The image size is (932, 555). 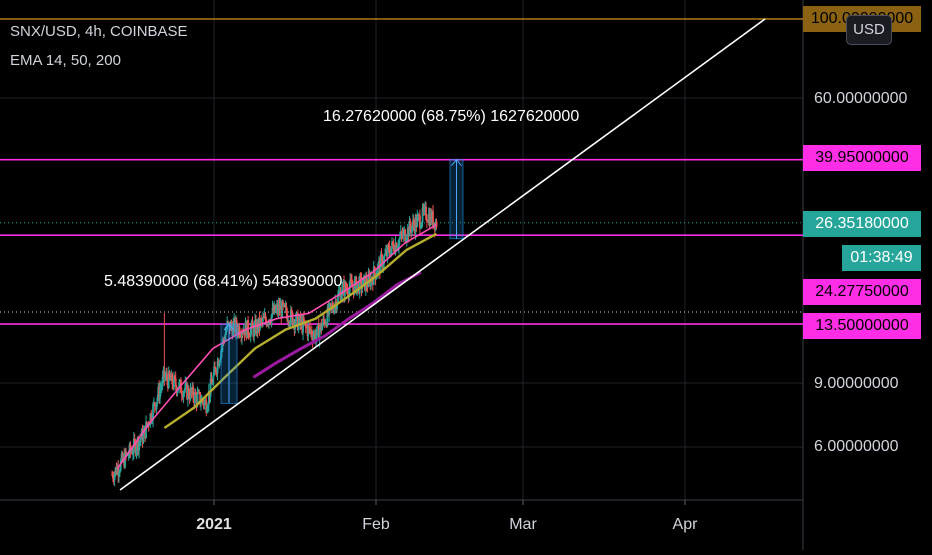 What do you see at coordinates (869, 30) in the screenshot?
I see `currency-button: USD` at bounding box center [869, 30].